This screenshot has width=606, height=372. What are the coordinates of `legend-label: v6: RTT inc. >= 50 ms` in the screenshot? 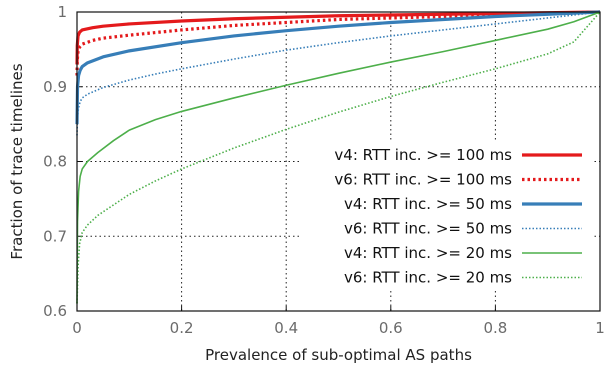 It's located at (428, 229).